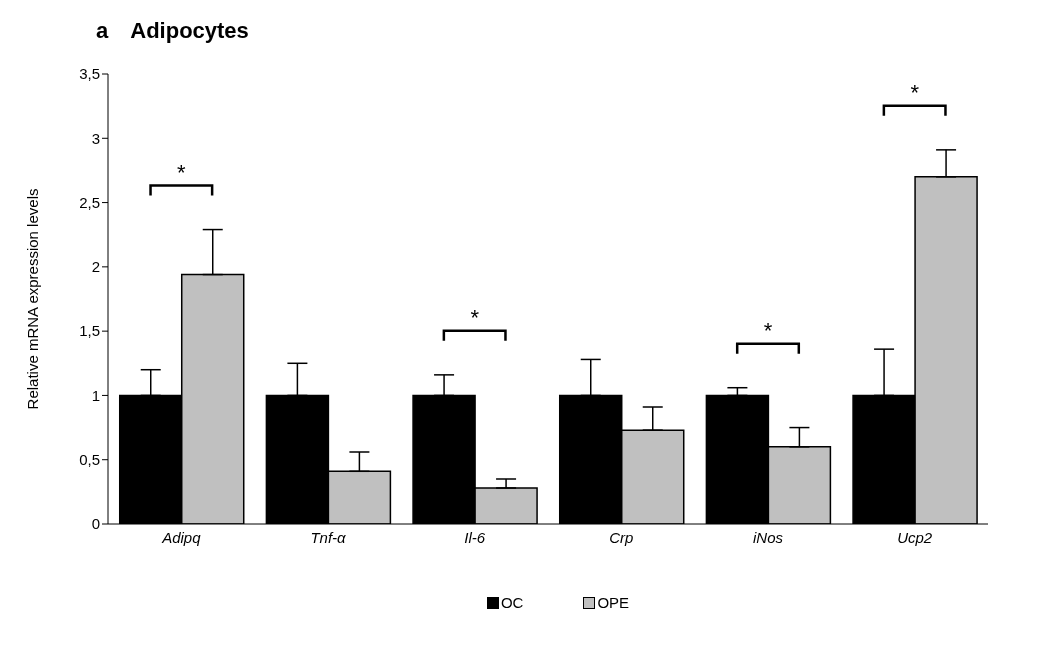 The height and width of the screenshot is (672, 1046). What do you see at coordinates (621, 537) in the screenshot?
I see `x-tick-label: Crp` at bounding box center [621, 537].